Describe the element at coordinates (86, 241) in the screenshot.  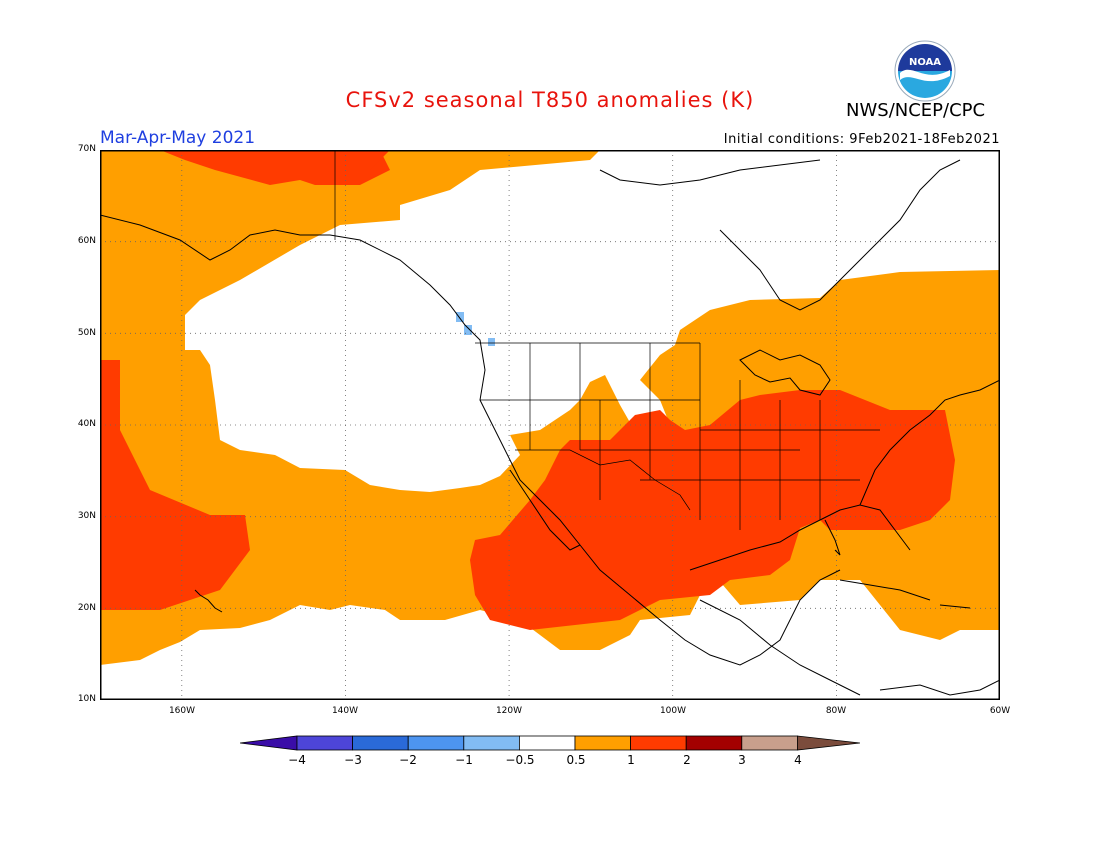
I see `lat-label: 60N` at that location.